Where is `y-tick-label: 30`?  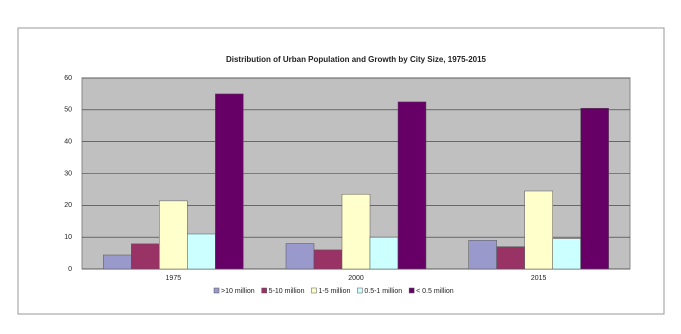
y-tick-label: 30 is located at coordinates (68, 173).